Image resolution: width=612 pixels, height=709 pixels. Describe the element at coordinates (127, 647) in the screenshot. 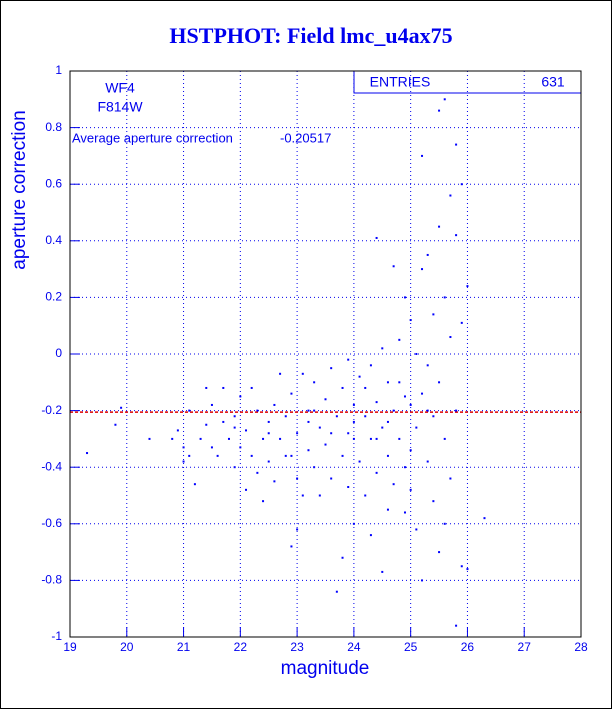

I see `x-tick-label: 20` at that location.